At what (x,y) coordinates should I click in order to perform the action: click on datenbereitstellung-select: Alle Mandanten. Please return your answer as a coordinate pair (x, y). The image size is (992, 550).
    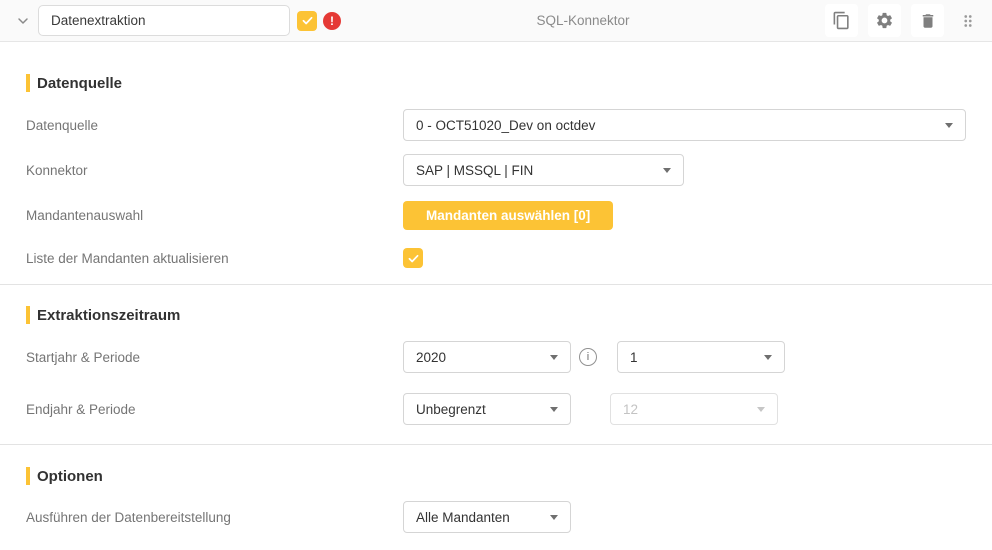
    Looking at the image, I should click on (487, 517).